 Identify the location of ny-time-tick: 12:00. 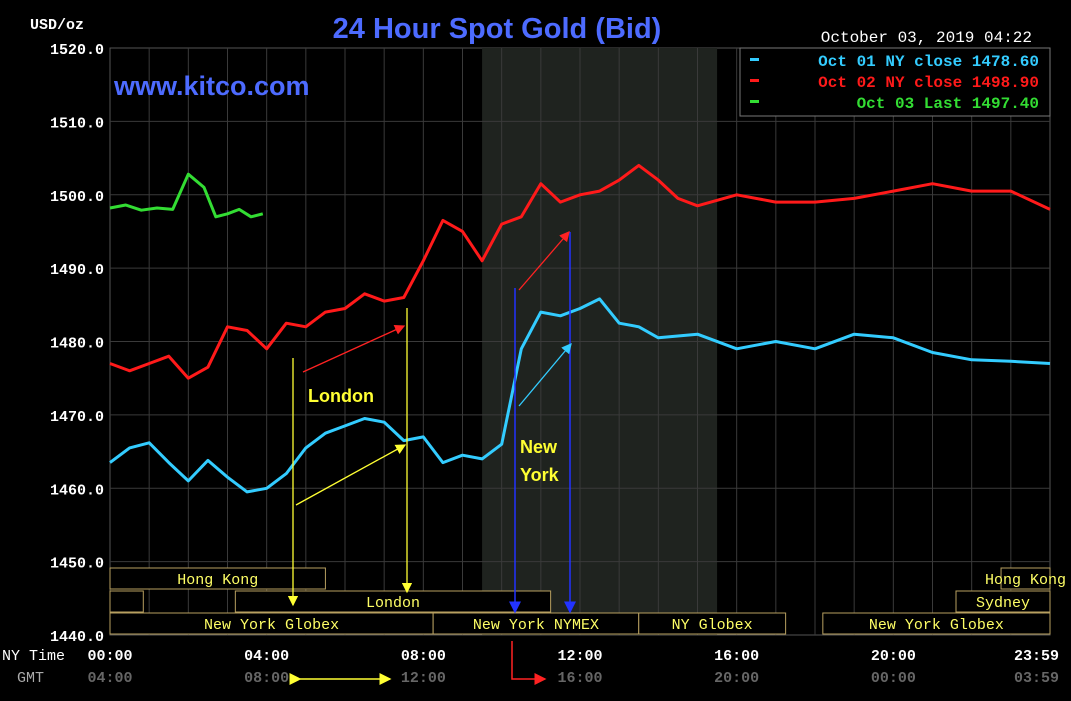
(579, 656).